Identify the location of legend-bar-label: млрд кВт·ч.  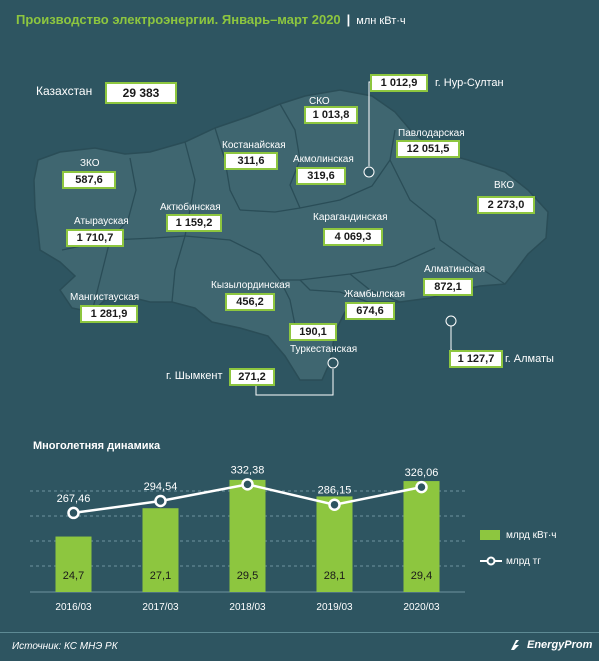
(531, 535).